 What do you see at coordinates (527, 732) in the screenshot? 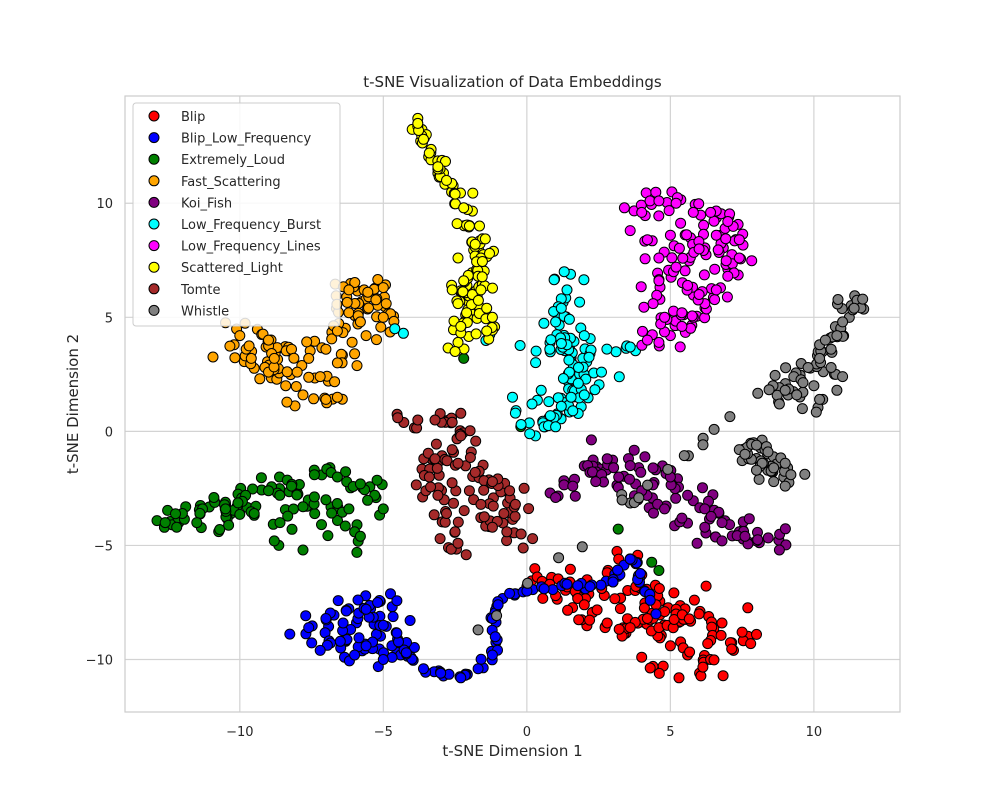
I see `x-tick-label: 0` at bounding box center [527, 732].